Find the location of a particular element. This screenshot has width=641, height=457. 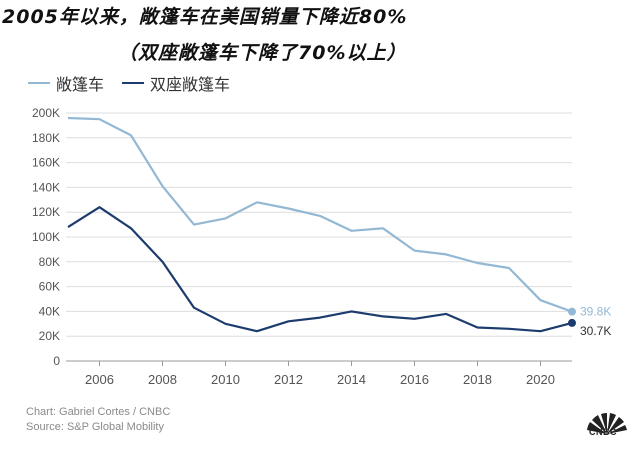

chart-title-line-2: （双座敞篷车下降了70%以上） is located at coordinates (262, 53).